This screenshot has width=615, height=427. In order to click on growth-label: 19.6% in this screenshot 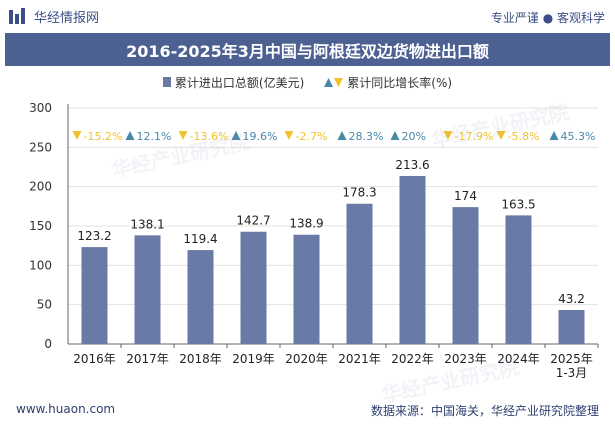, I will do `click(260, 136)`.